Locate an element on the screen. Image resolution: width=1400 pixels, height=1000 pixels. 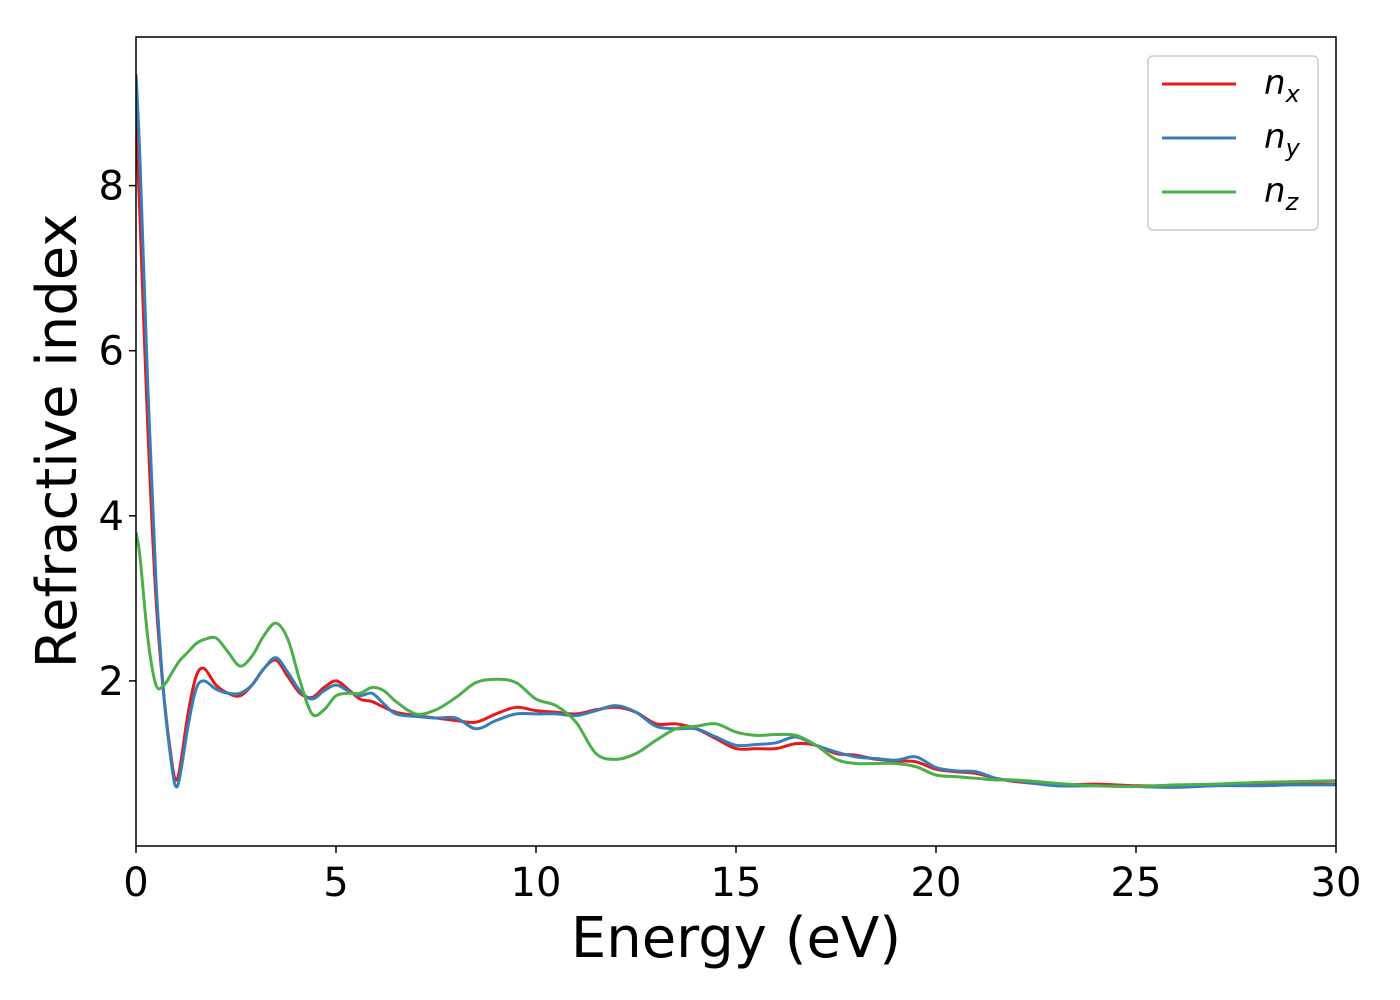
legend-box is located at coordinates (1233, 143).